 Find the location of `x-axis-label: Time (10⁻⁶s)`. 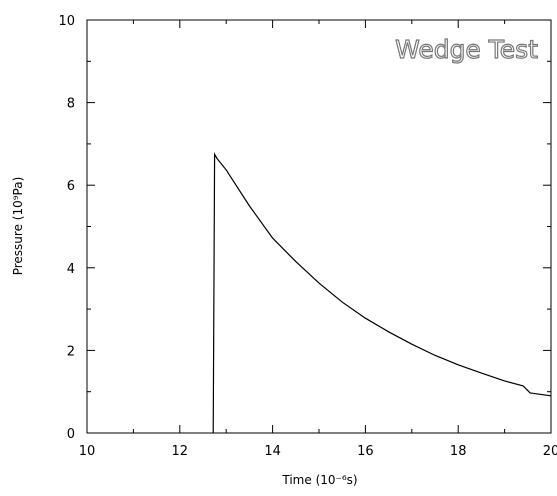

x-axis-label: Time (10⁻⁶s) is located at coordinates (319, 480).